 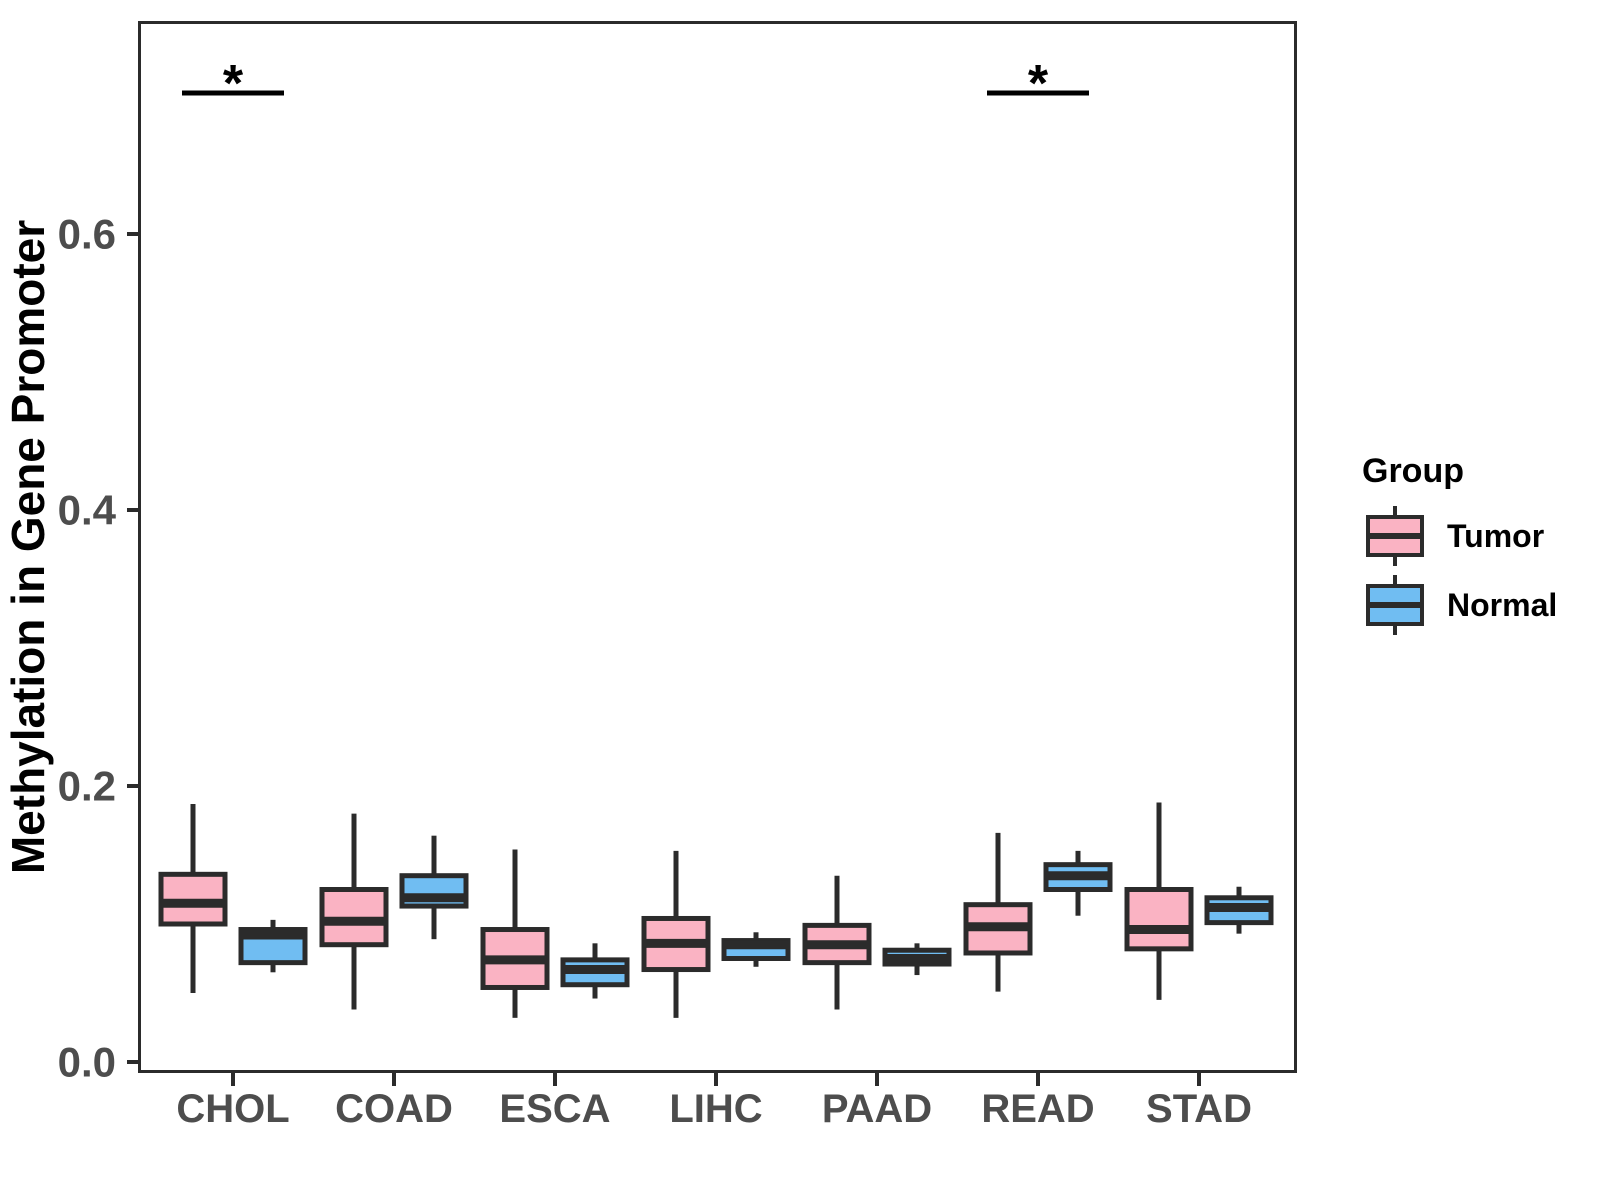 I want to click on boxplot-paad-tumor, so click(x=837, y=942).